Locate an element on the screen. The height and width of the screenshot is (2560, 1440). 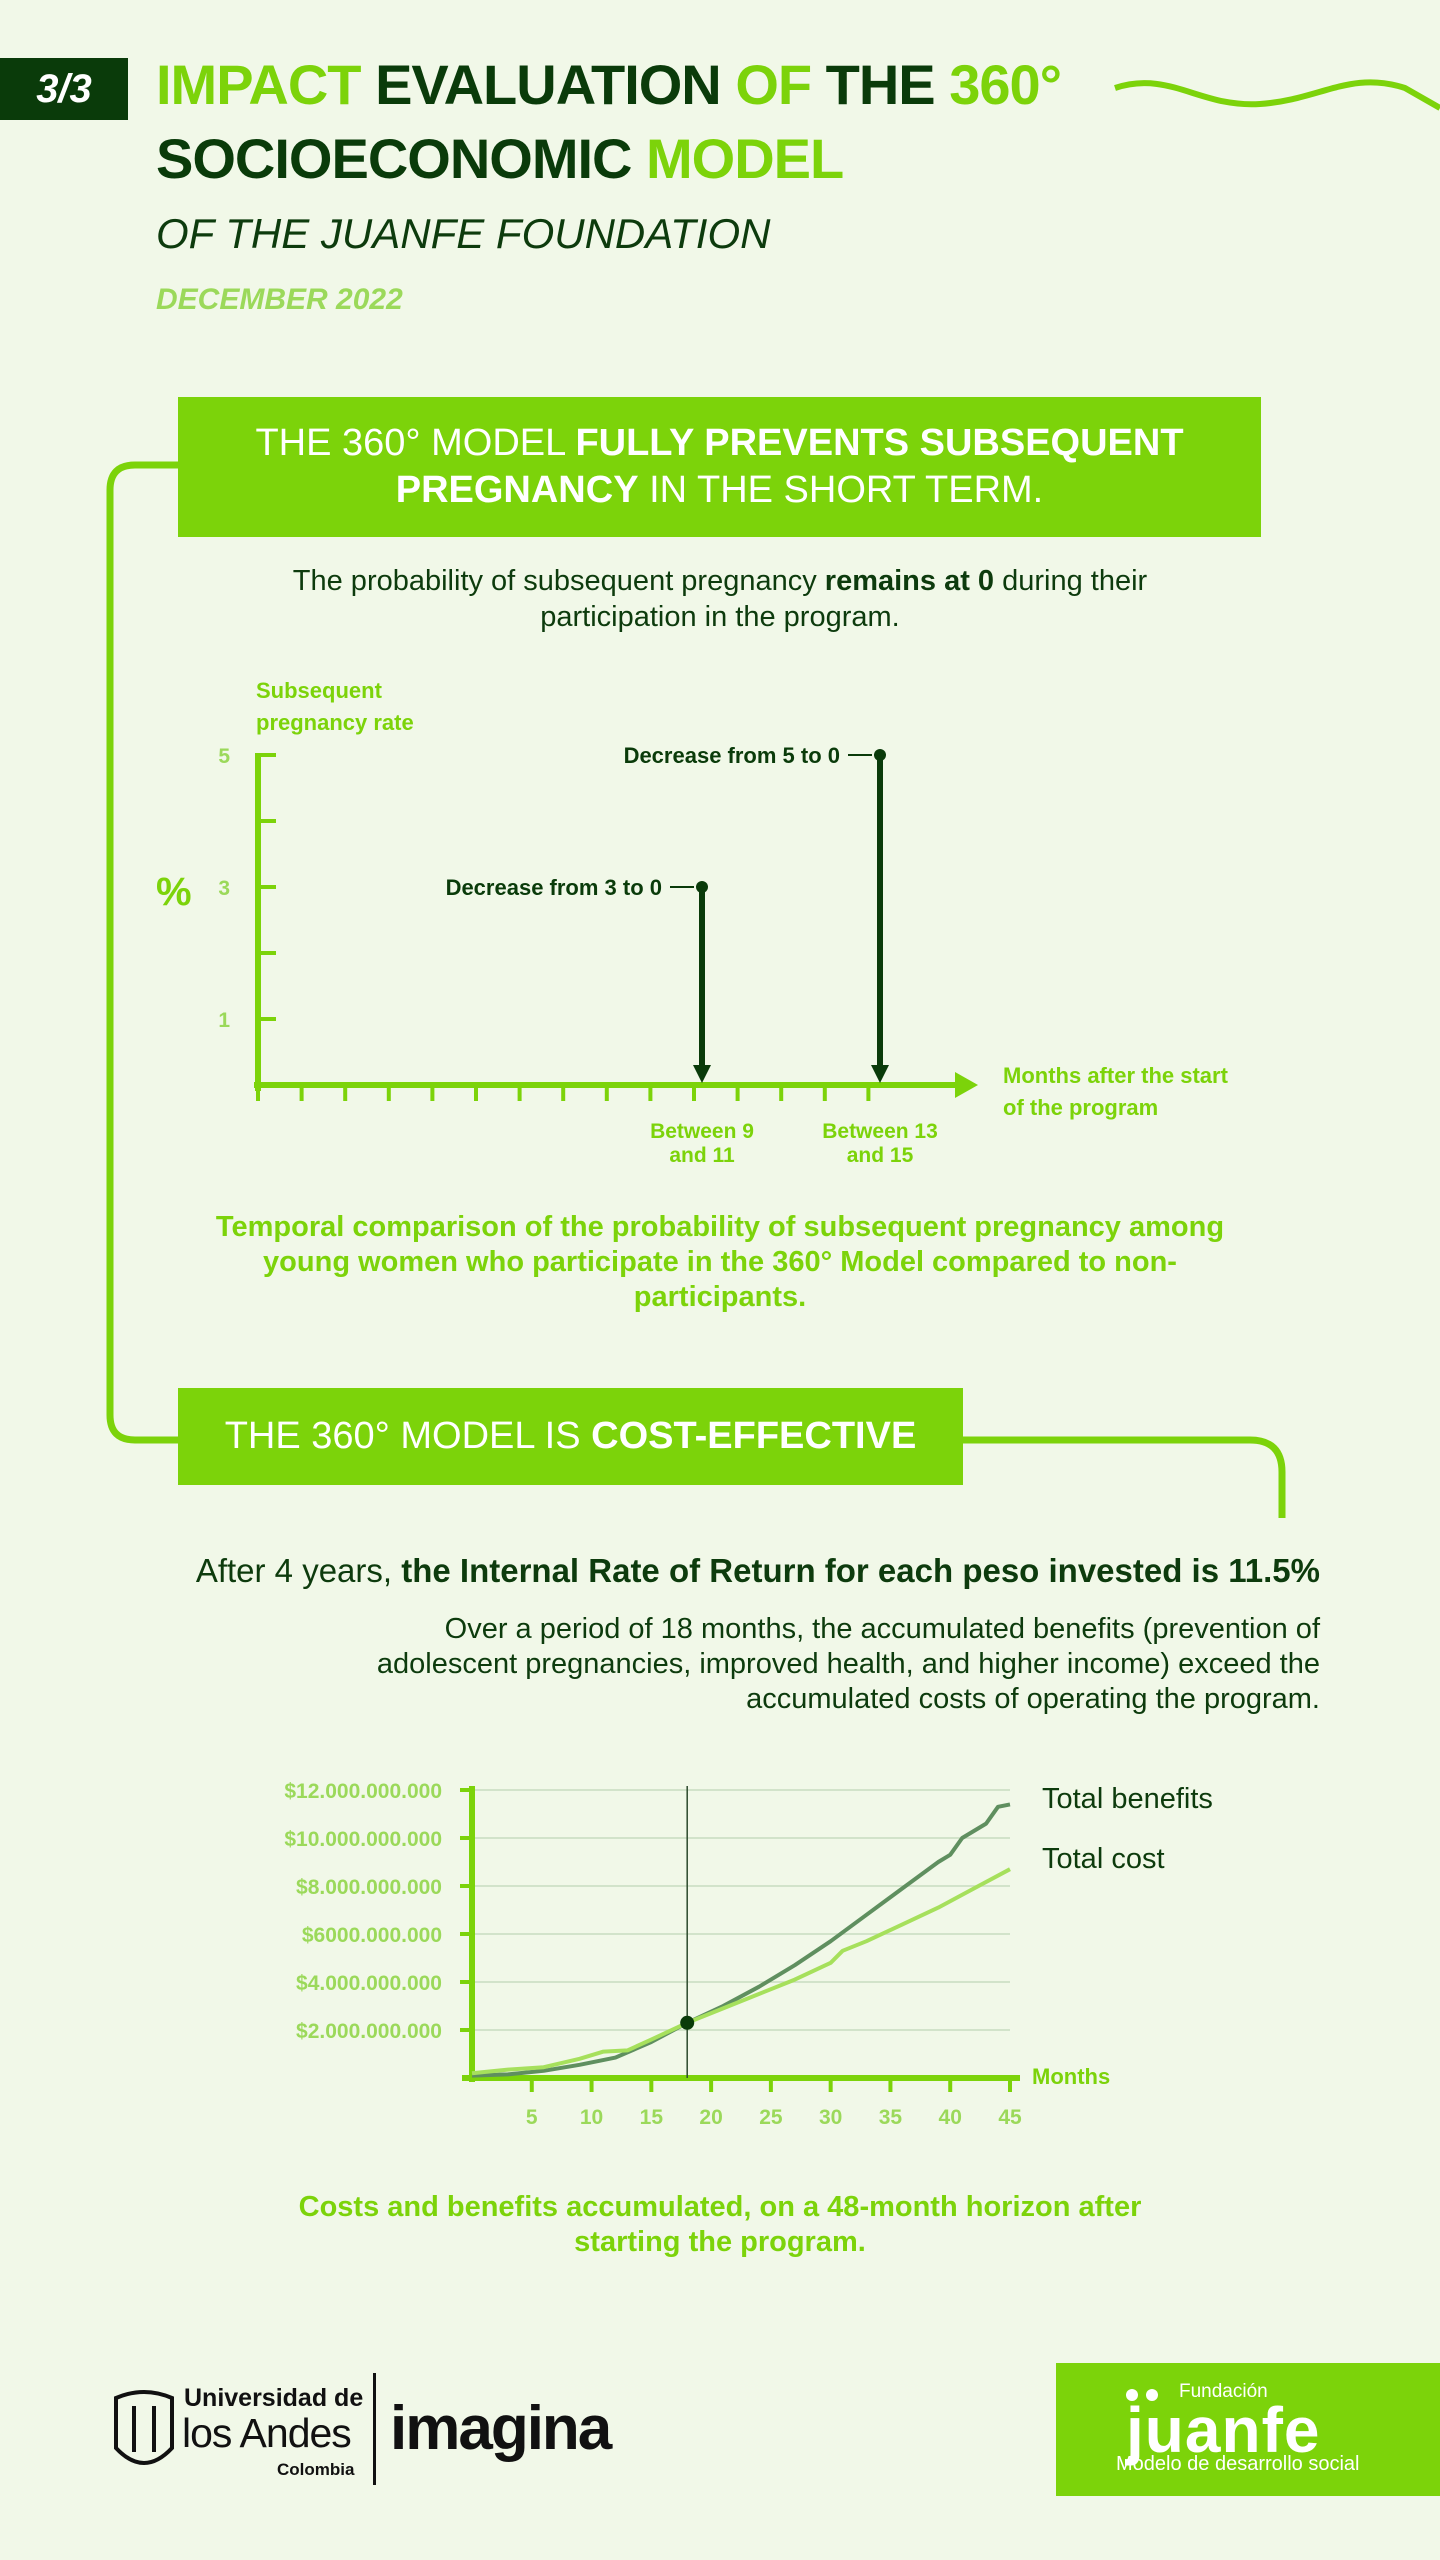
imagina-logo: imagina is located at coordinates (501, 2428).